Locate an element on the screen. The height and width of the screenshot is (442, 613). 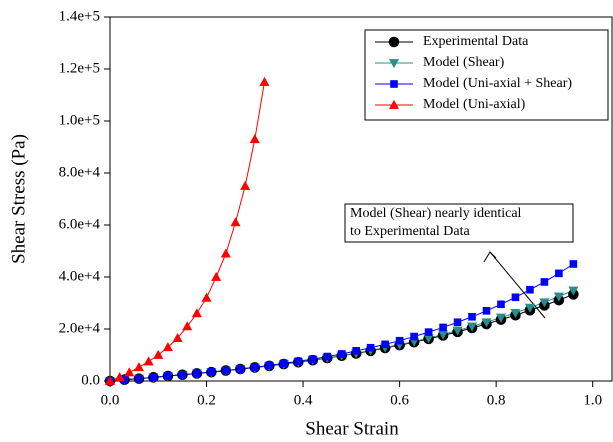
y-tick-label: 4.0e+4 is located at coordinates (80, 276).